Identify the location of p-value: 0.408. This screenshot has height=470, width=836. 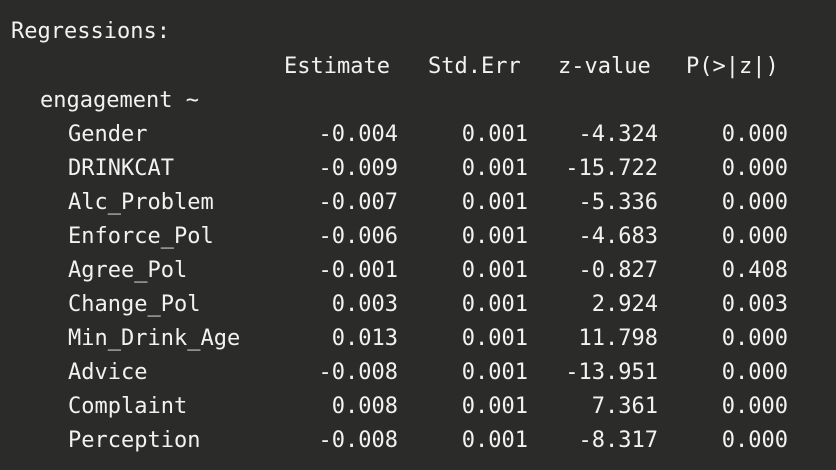
(754, 270).